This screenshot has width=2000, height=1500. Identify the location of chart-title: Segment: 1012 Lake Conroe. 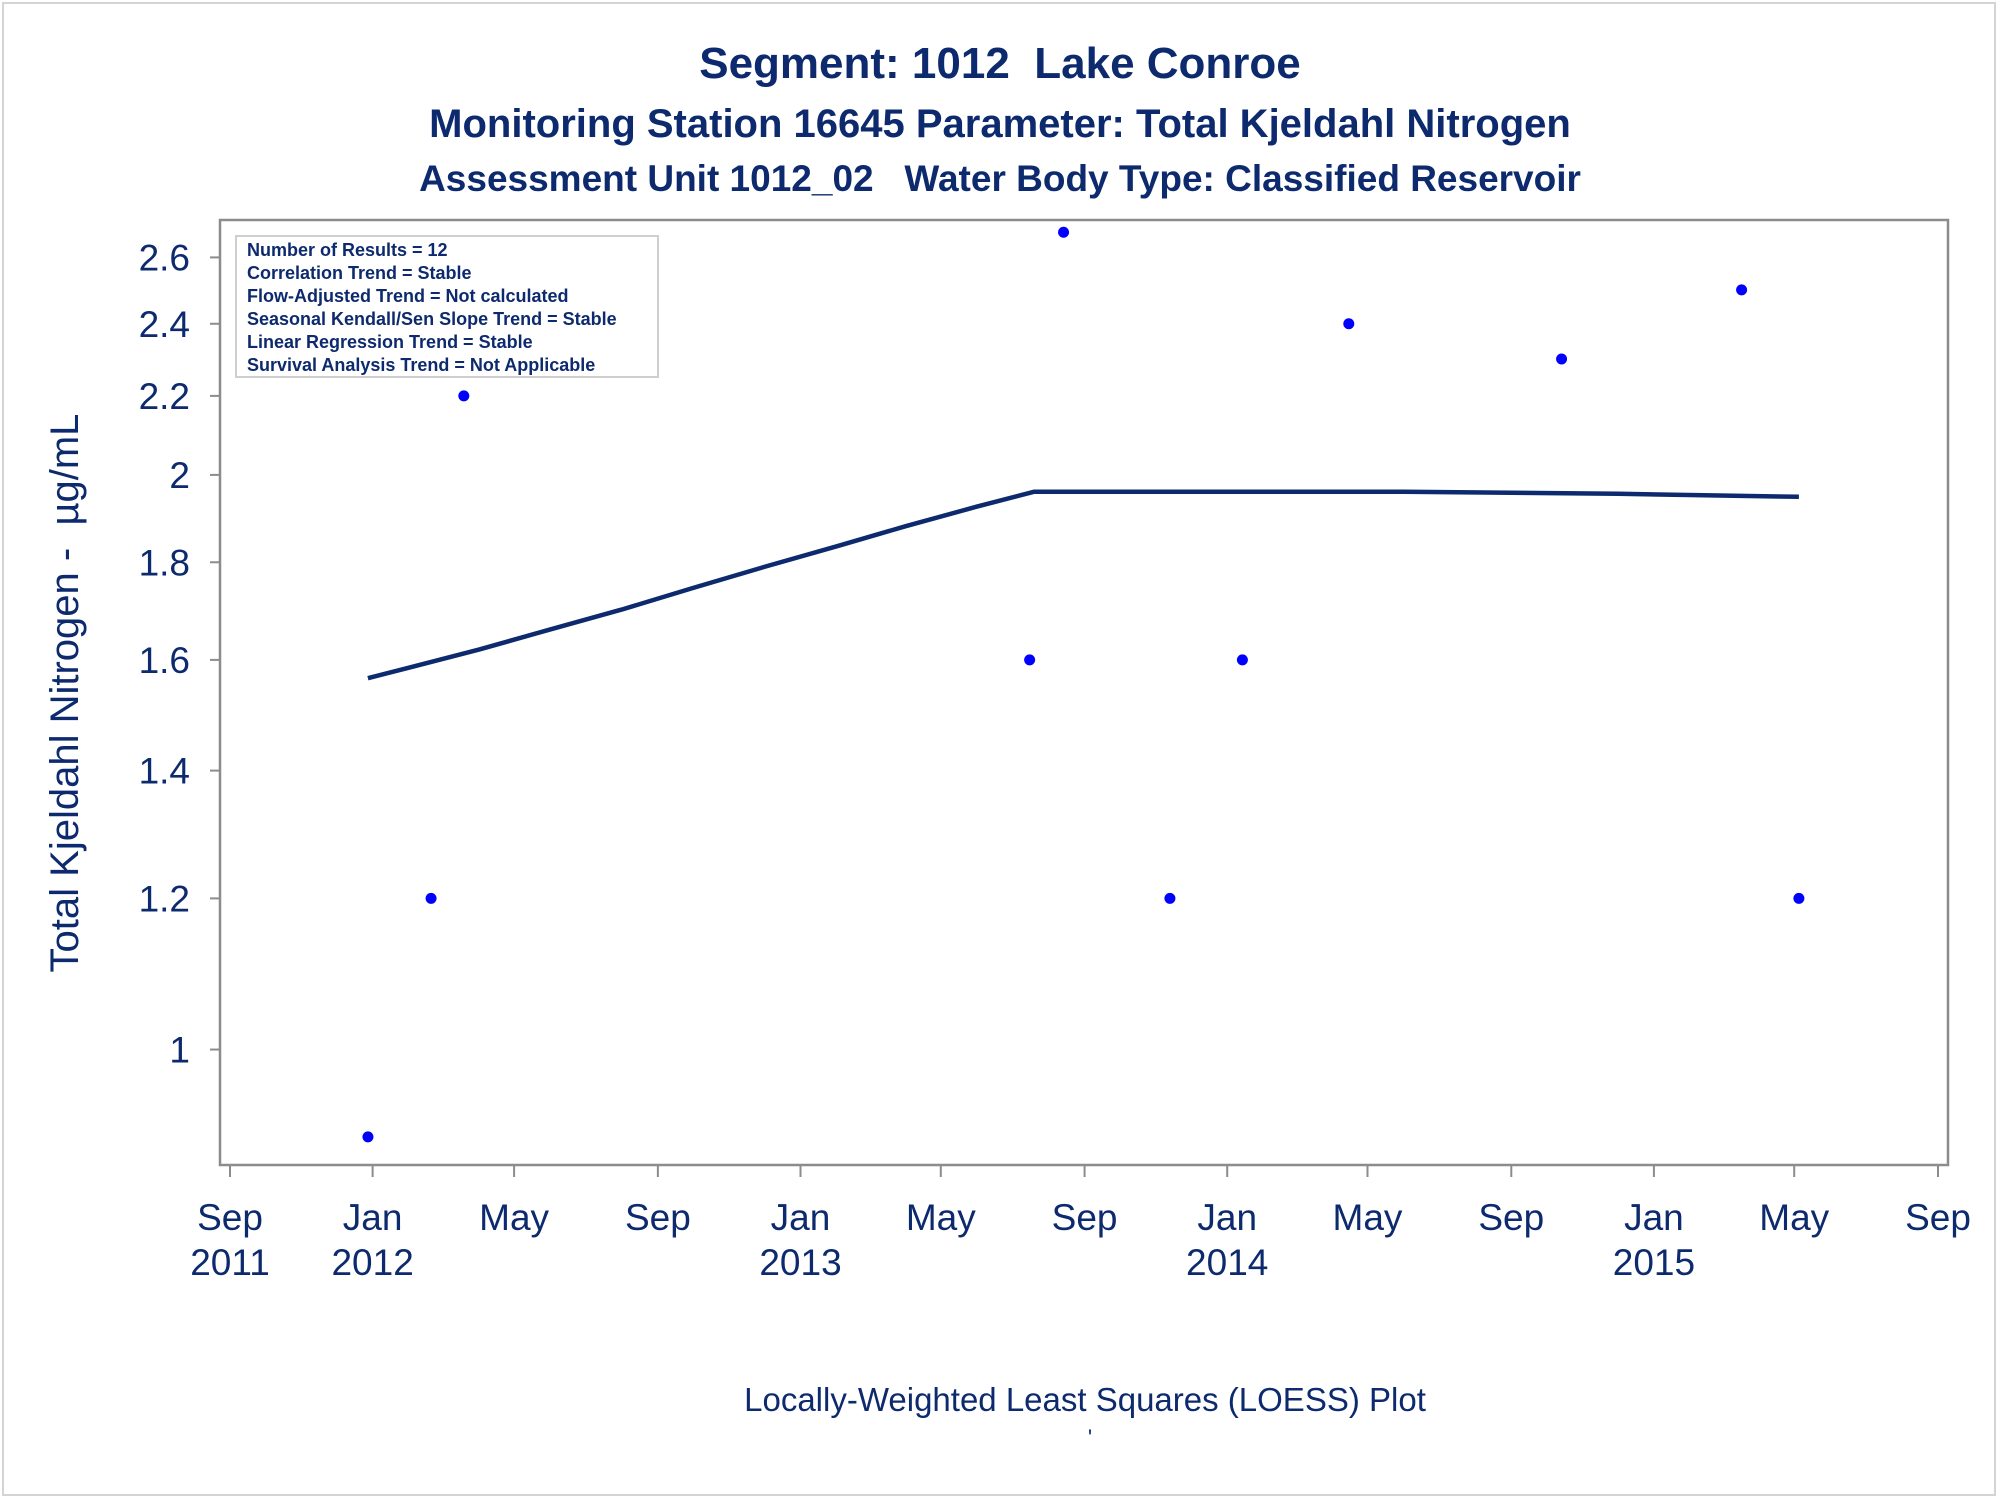
(1000, 63).